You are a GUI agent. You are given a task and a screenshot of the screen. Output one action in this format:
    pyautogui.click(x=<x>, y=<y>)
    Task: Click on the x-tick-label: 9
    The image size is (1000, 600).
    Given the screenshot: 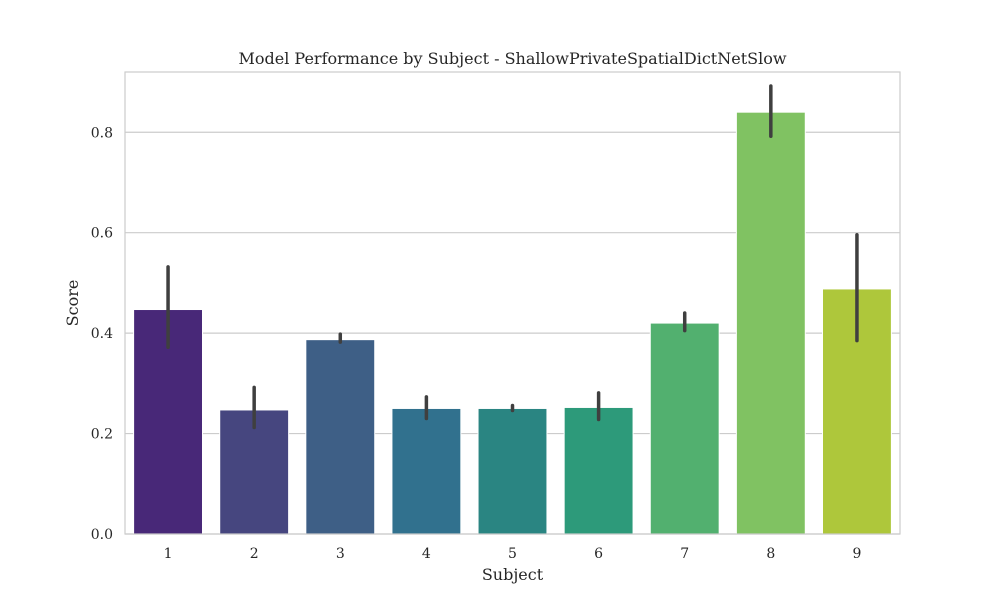 What is the action you would take?
    pyautogui.click(x=856, y=554)
    